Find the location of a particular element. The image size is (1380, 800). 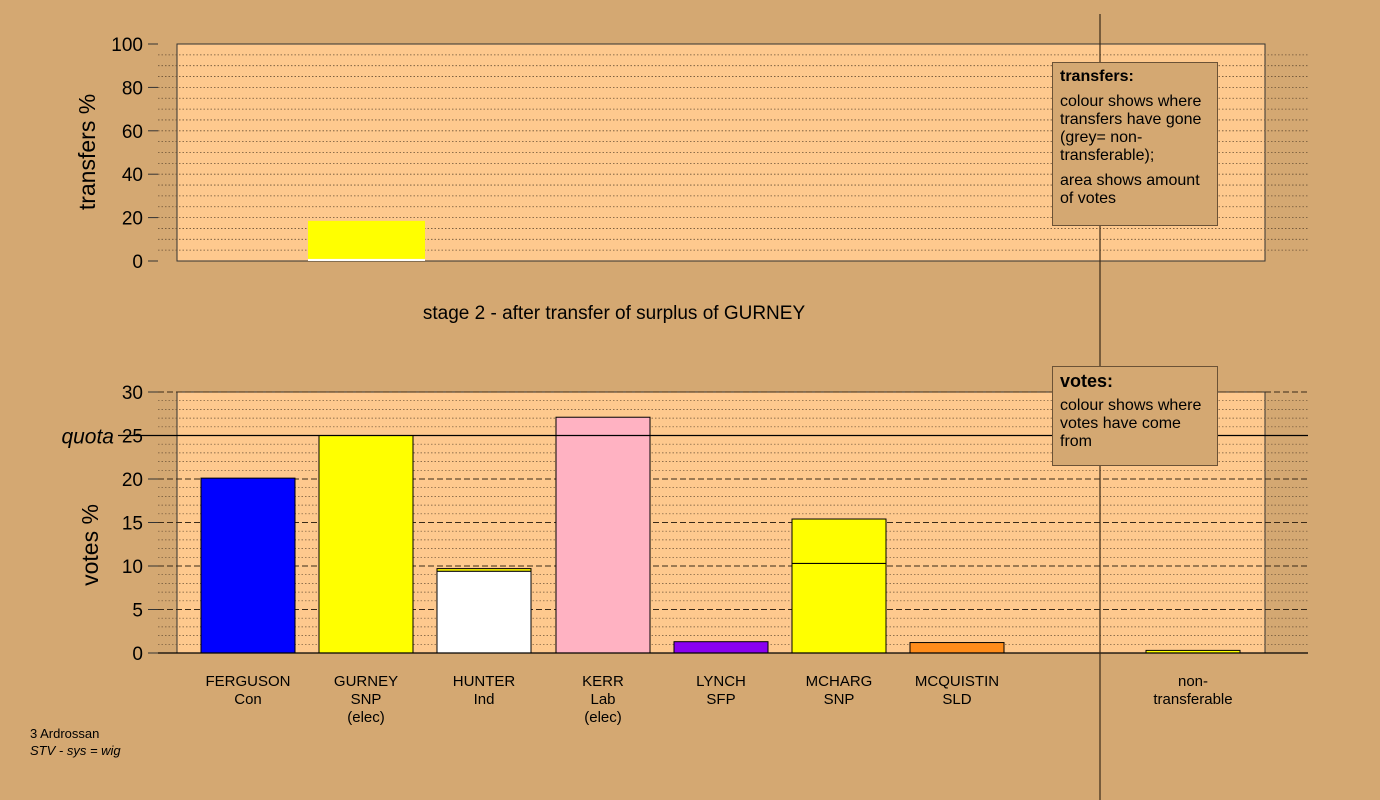

candidate-name-label: HUNTER is located at coordinates (484, 681).